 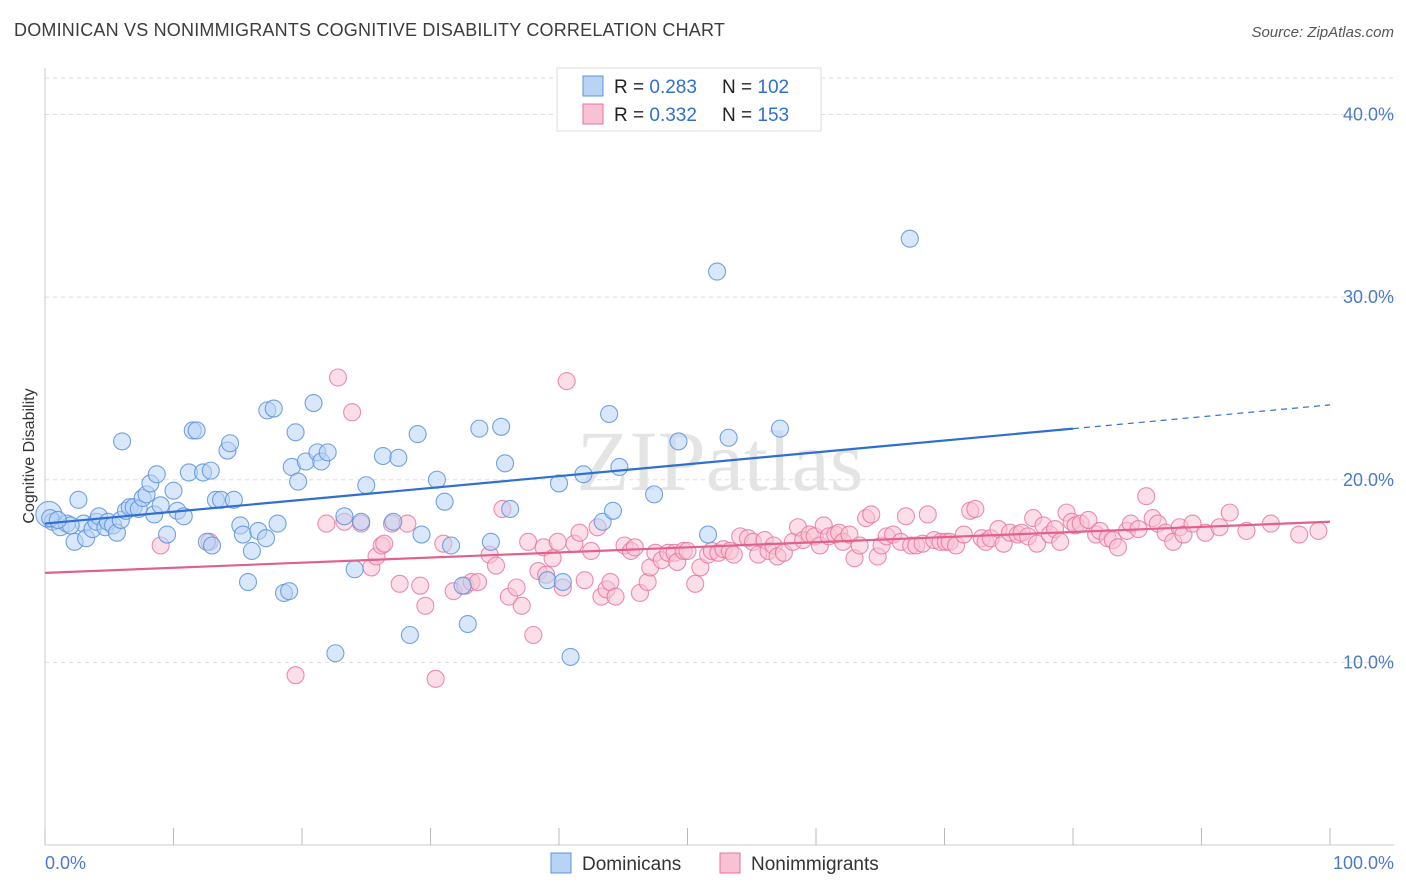 What do you see at coordinates (687, 547) in the screenshot?
I see `nonimmigrants-trend-line` at bounding box center [687, 547].